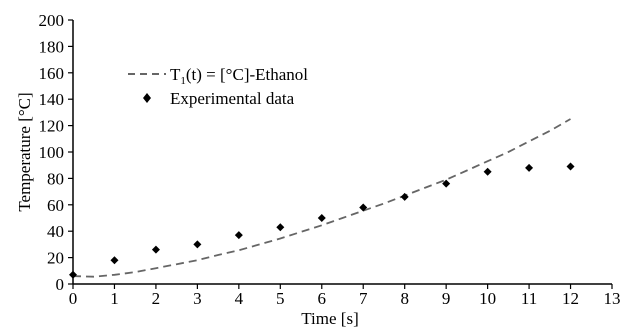 This screenshot has width=634, height=328. Describe the element at coordinates (55, 205) in the screenshot. I see `y-tick-label: 60` at that location.